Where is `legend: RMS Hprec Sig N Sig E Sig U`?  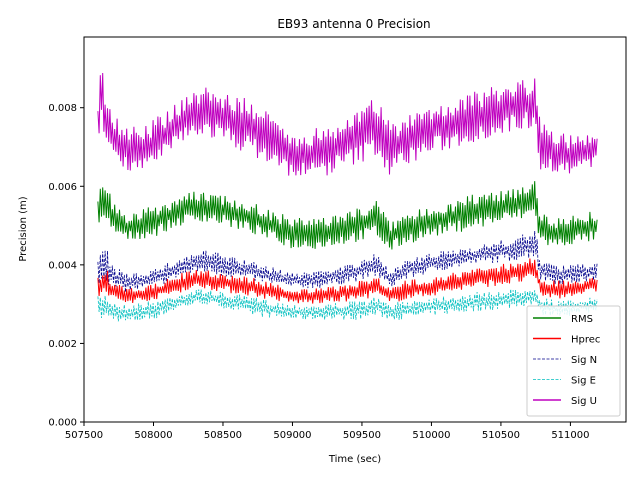 legend: RMS Hprec Sig N Sig E Sig U is located at coordinates (573, 361).